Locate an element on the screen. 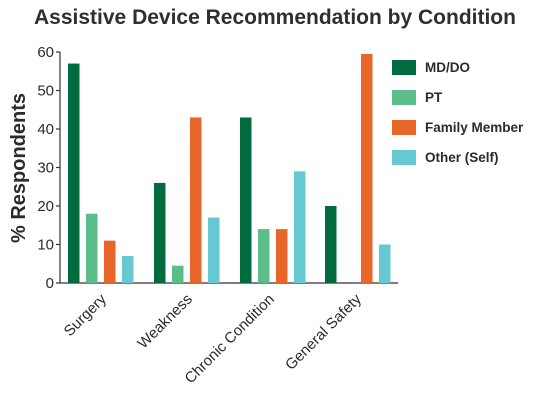  legend-label: Other (Self) is located at coordinates (462, 157).